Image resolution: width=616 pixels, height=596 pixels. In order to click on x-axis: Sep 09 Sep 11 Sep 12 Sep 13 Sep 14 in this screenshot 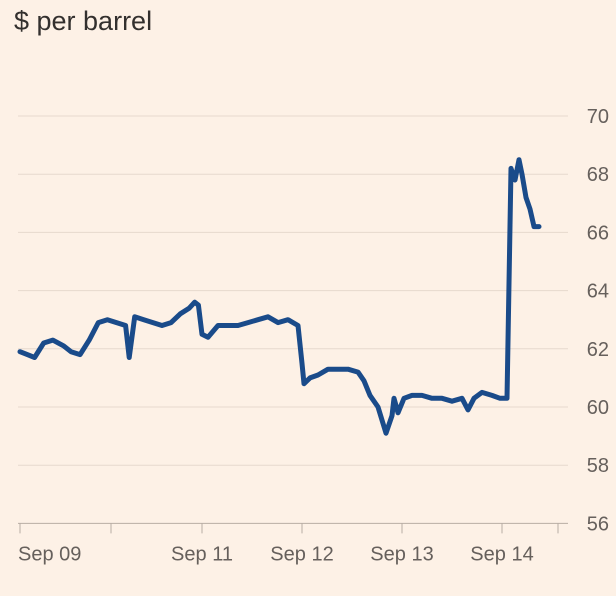, I will do `click(293, 543)`.